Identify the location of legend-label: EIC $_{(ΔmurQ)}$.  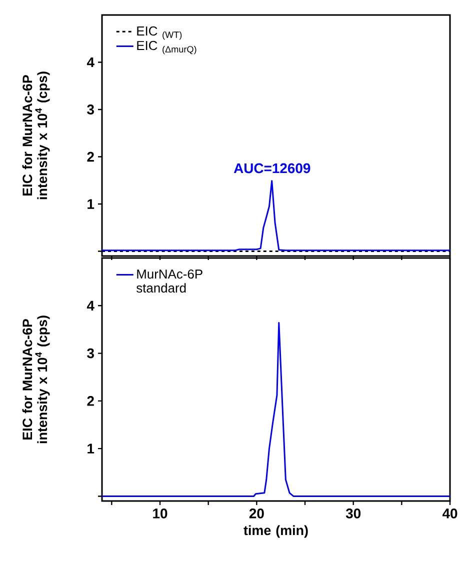
(166, 47).